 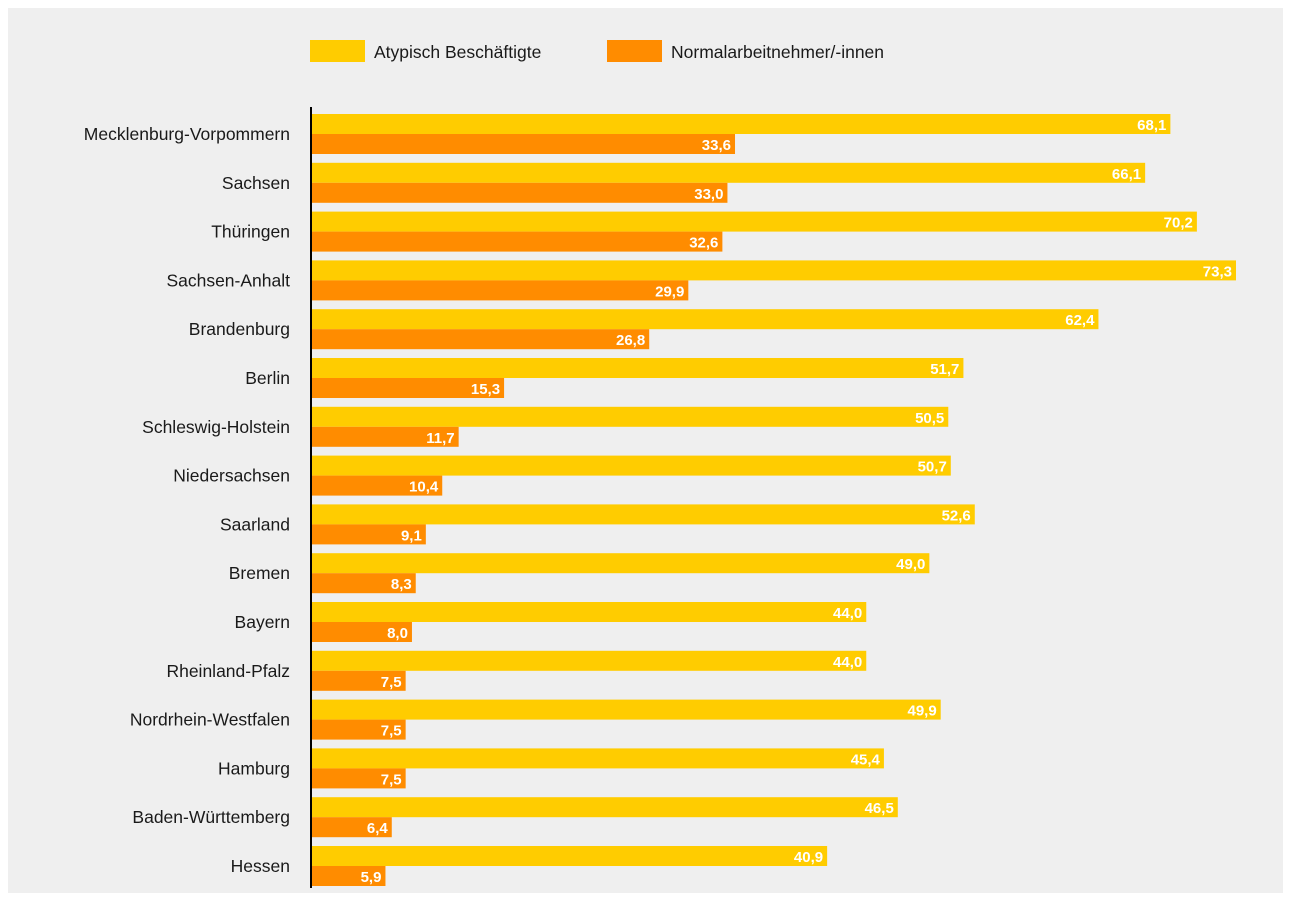 What do you see at coordinates (1080, 320) in the screenshot?
I see `data-label: 62,4` at bounding box center [1080, 320].